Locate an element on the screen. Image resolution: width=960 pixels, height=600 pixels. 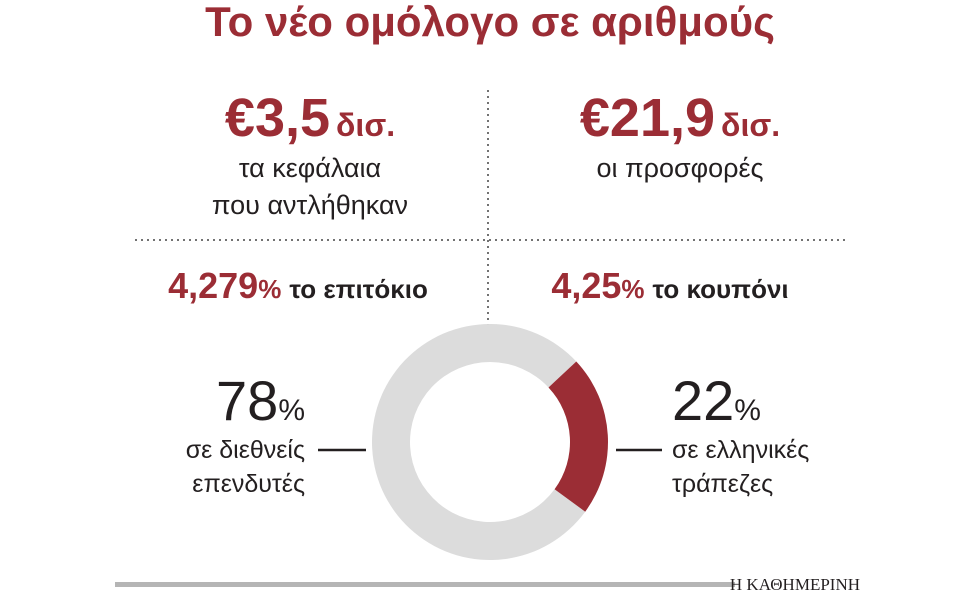
share-value: 22% is located at coordinates (716, 400).